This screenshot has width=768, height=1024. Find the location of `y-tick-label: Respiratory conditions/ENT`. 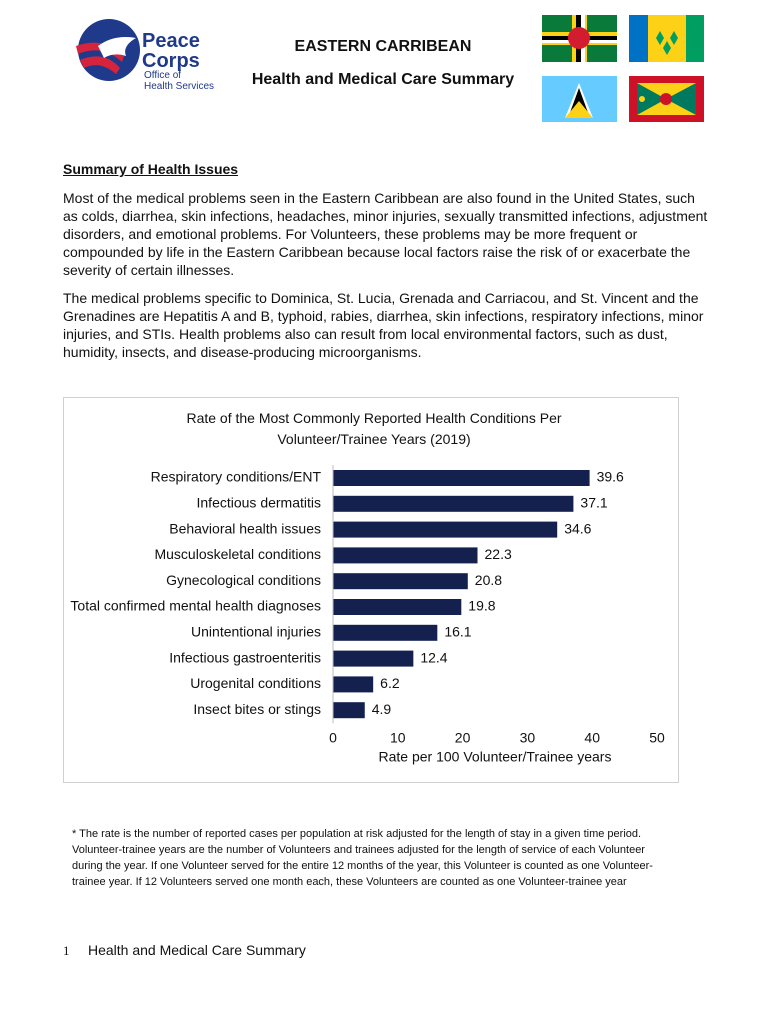

y-tick-label: Respiratory conditions/ENT is located at coordinates (236, 477).